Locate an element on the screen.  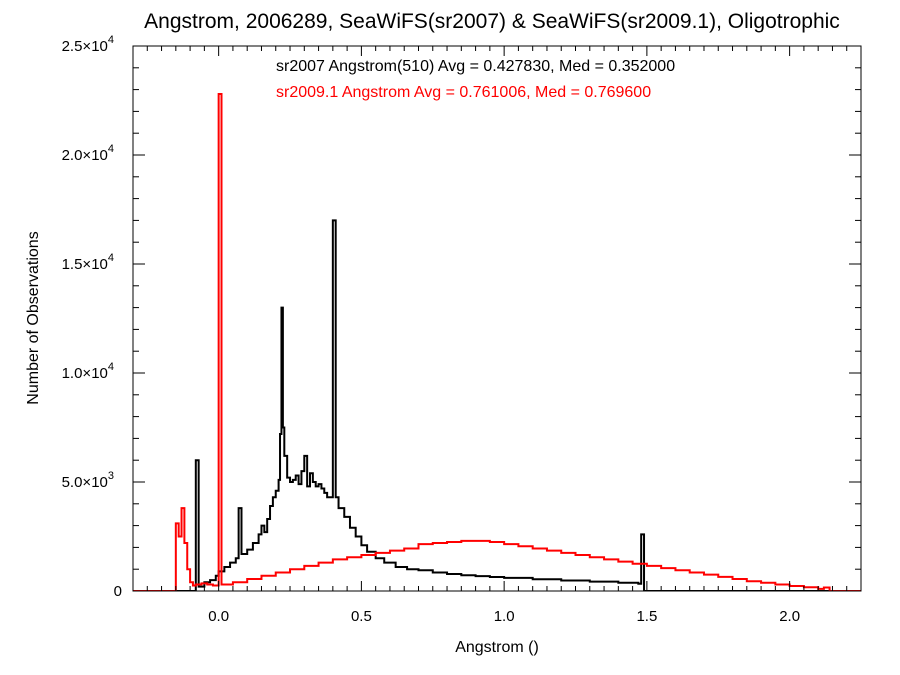
x-axis-label: Angstrom () is located at coordinates (497, 647).